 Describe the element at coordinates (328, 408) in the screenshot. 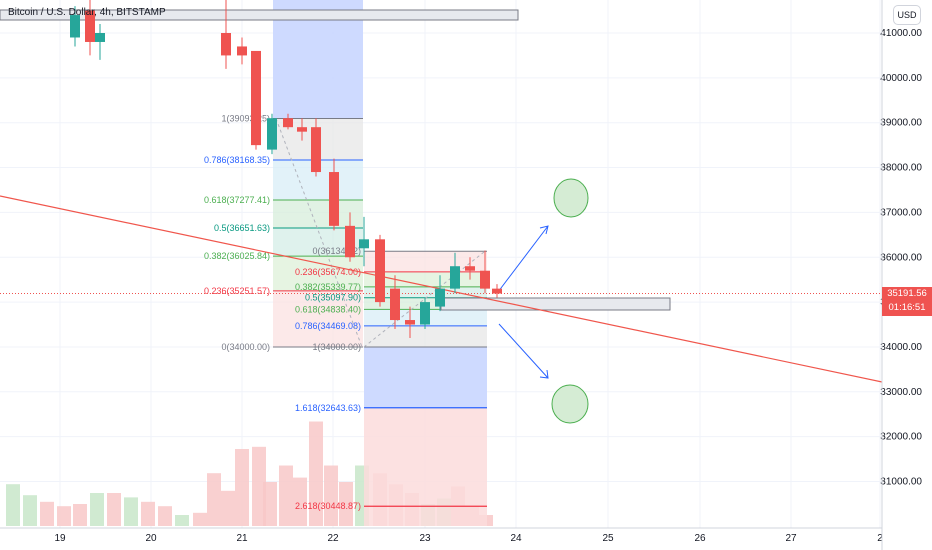

I see `fib-ext-label: 1.618(32643.63)` at that location.